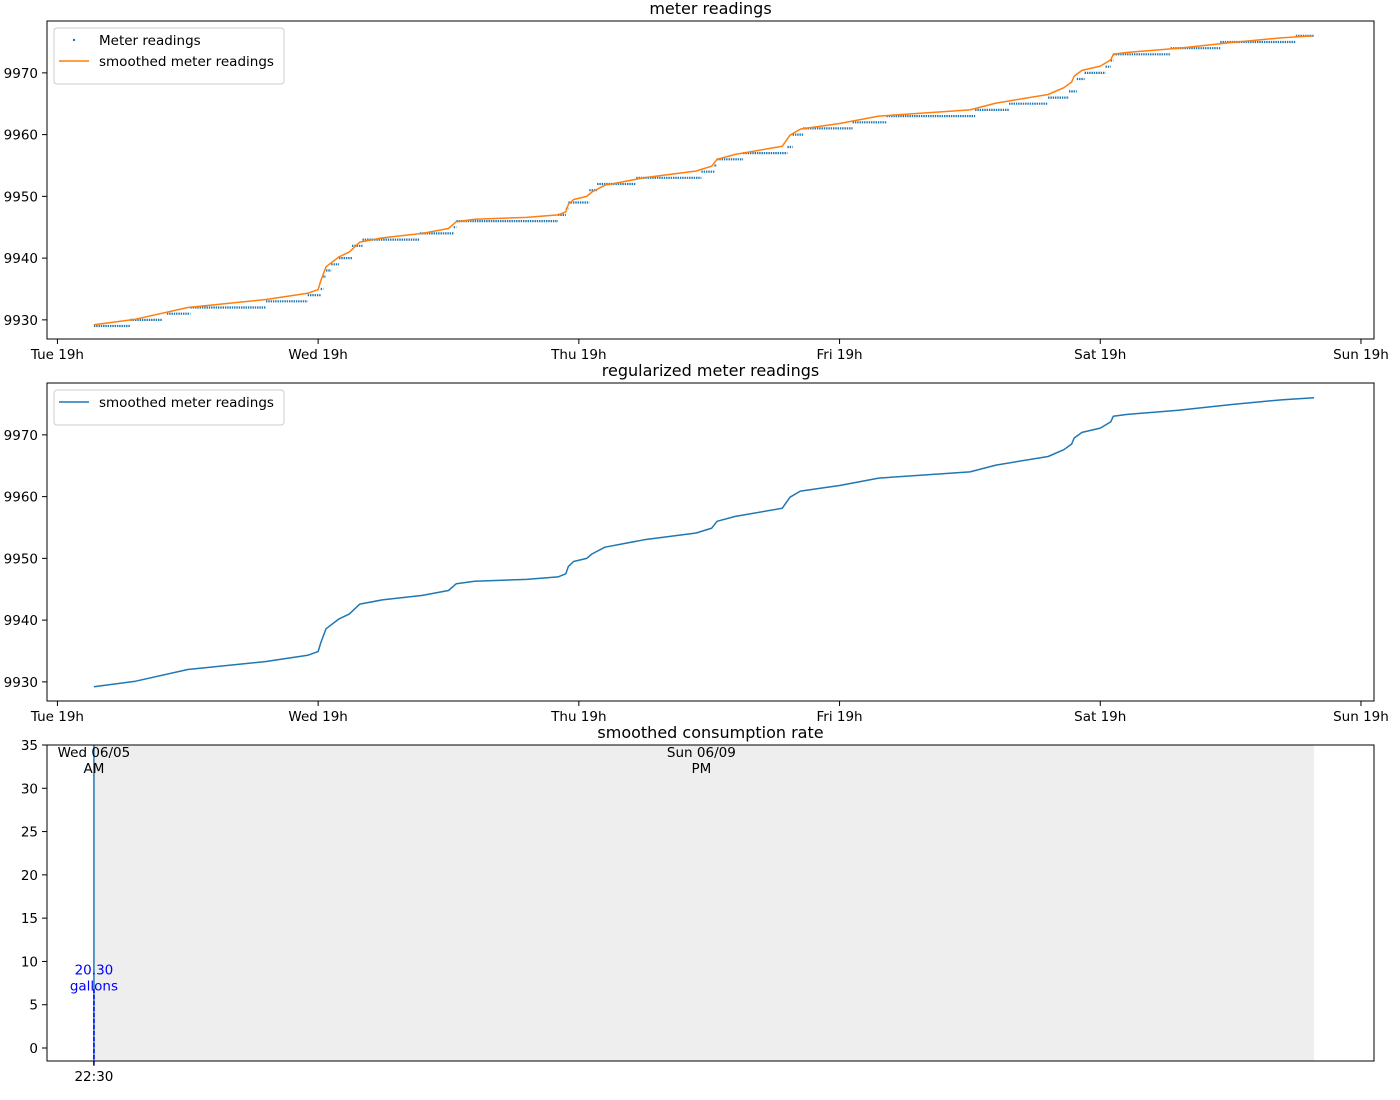 The image size is (1400, 1100). What do you see at coordinates (710, 732) in the screenshot?
I see `panel-title: smoothed consumption rate` at bounding box center [710, 732].